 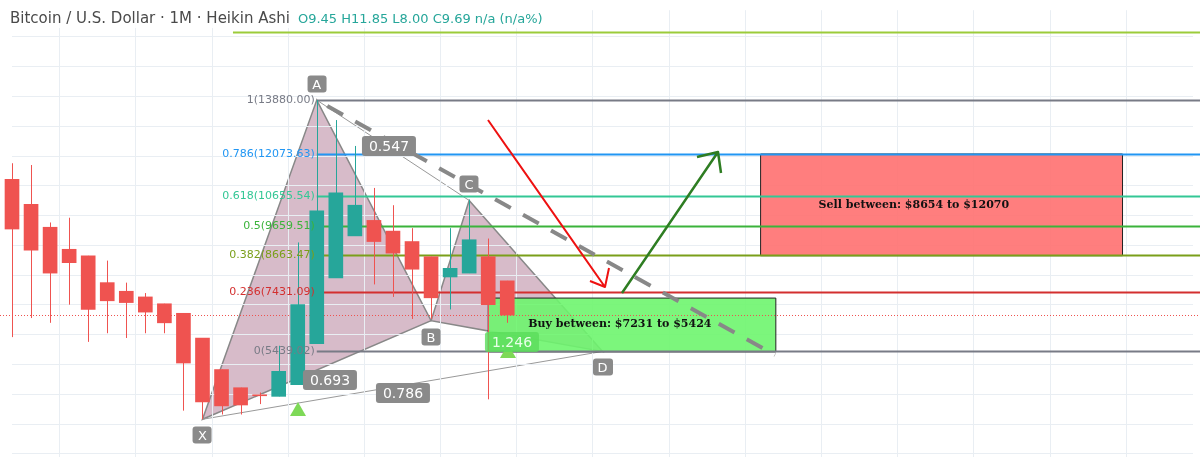 I want to click on annotation: 1.246, so click(x=512, y=342).